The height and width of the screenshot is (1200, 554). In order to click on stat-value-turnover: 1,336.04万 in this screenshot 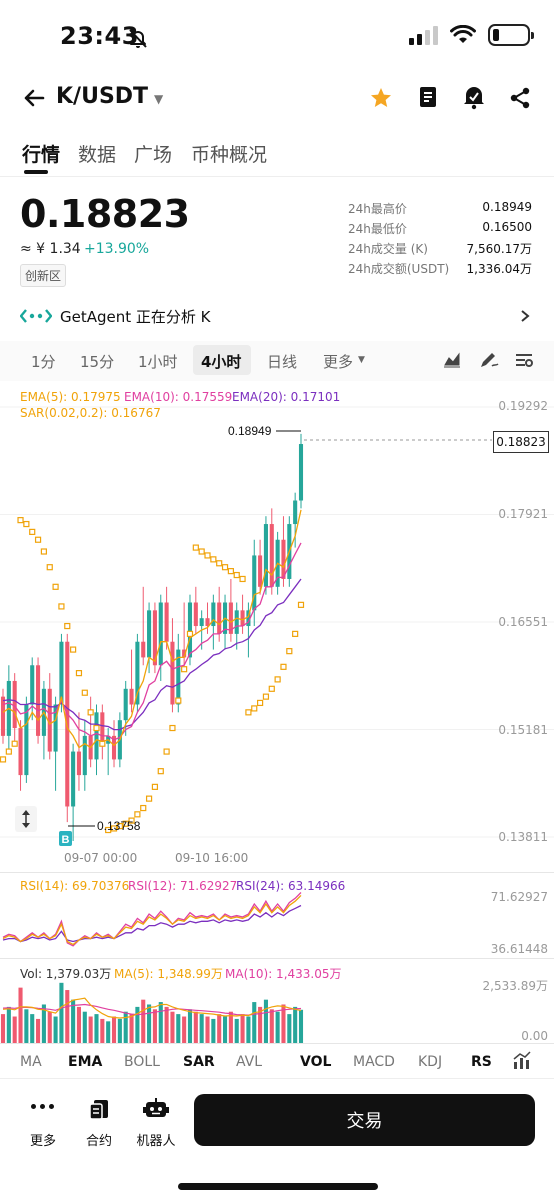, I will do `click(499, 269)`.